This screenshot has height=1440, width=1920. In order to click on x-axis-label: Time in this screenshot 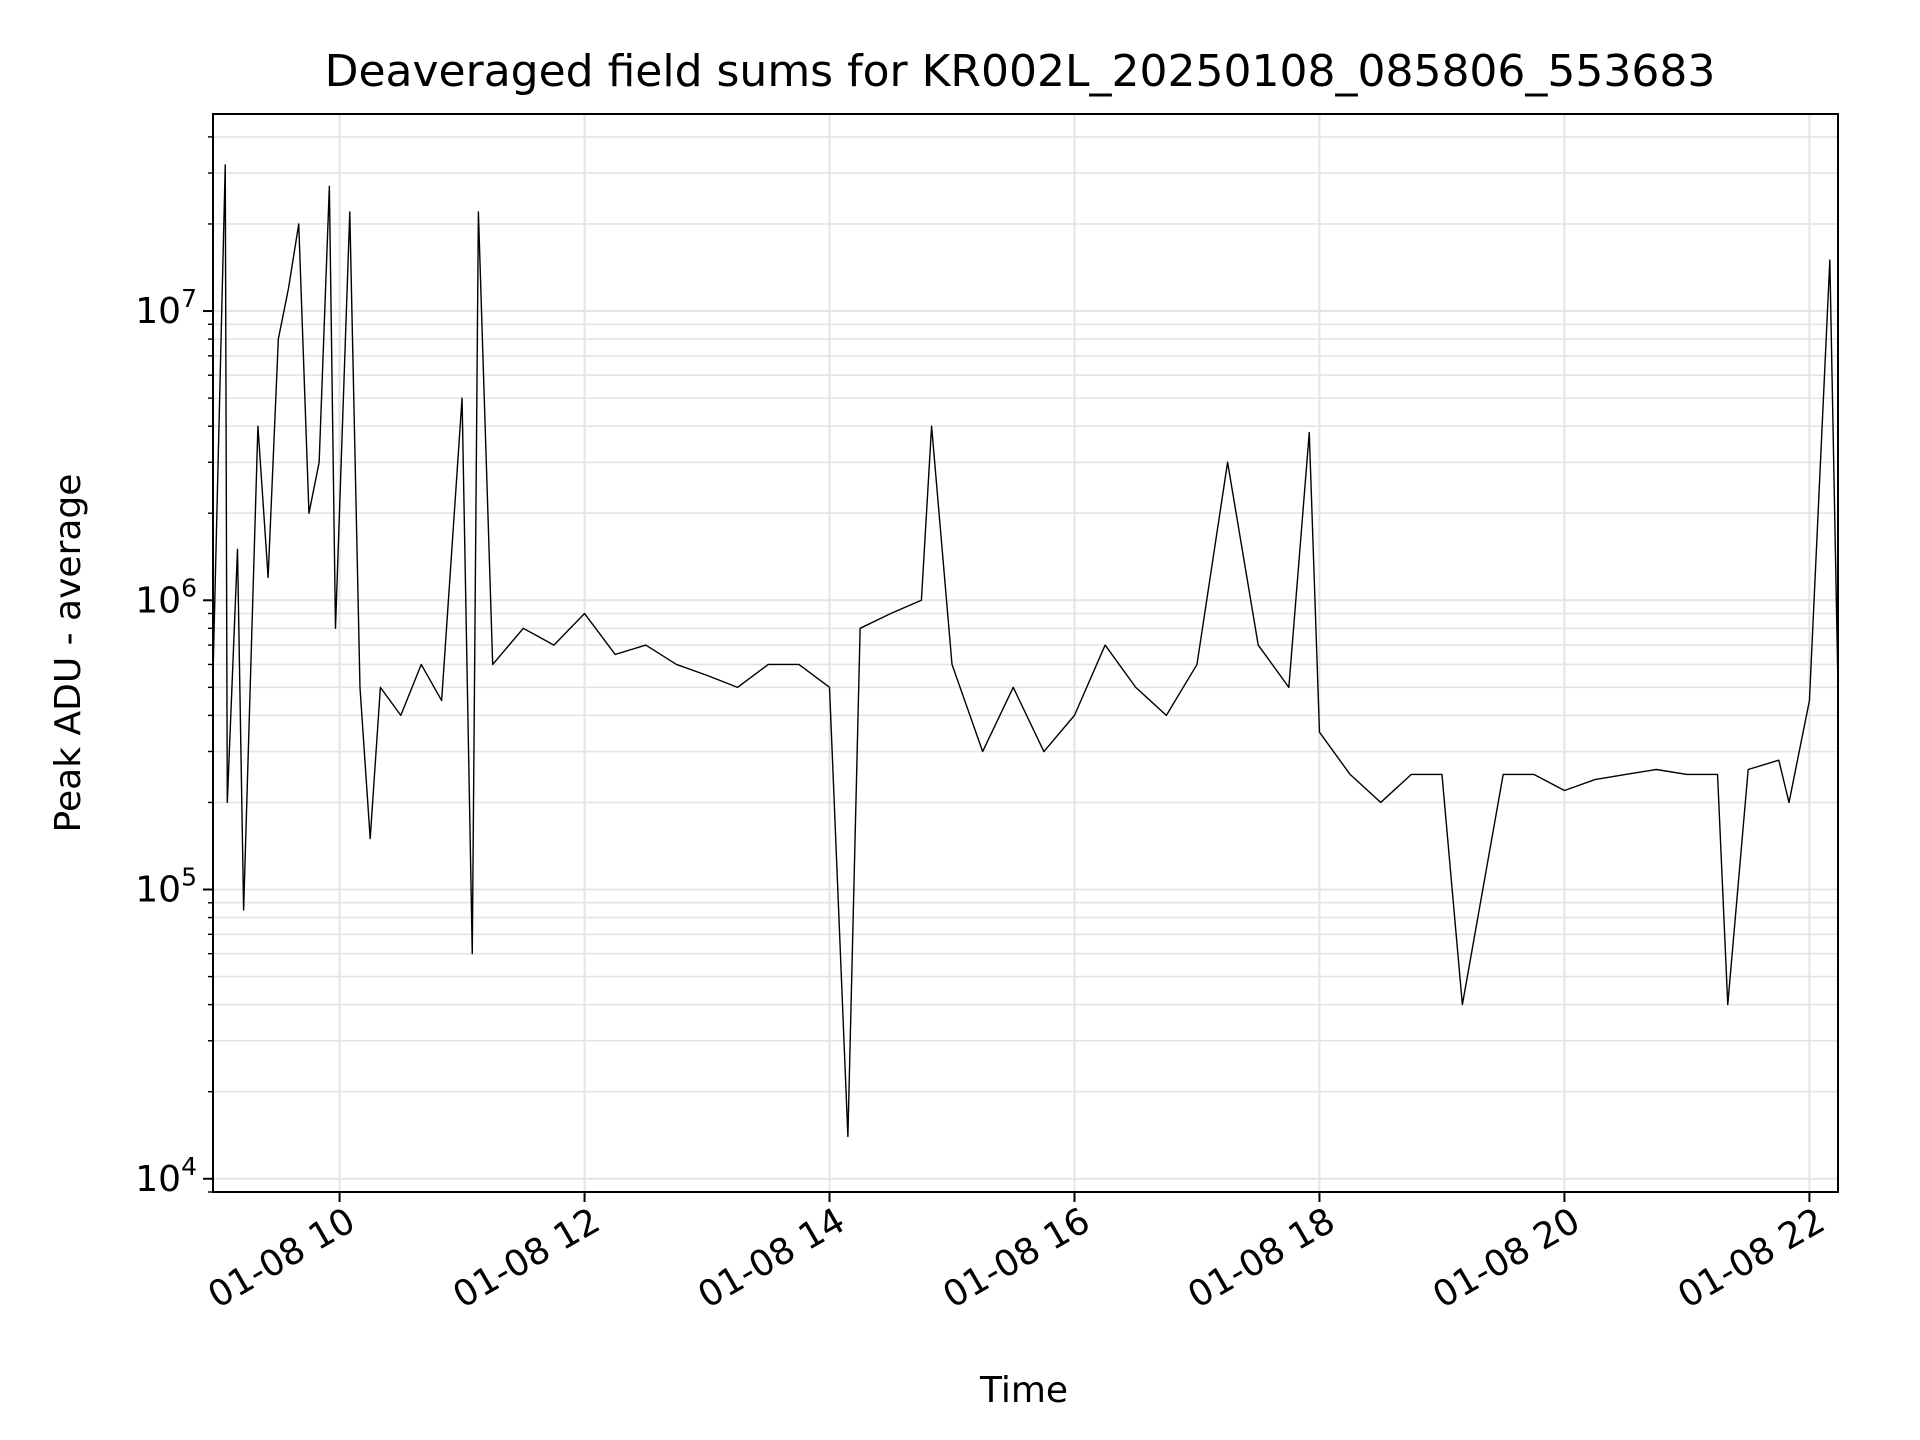, I will do `click(1023, 1390)`.